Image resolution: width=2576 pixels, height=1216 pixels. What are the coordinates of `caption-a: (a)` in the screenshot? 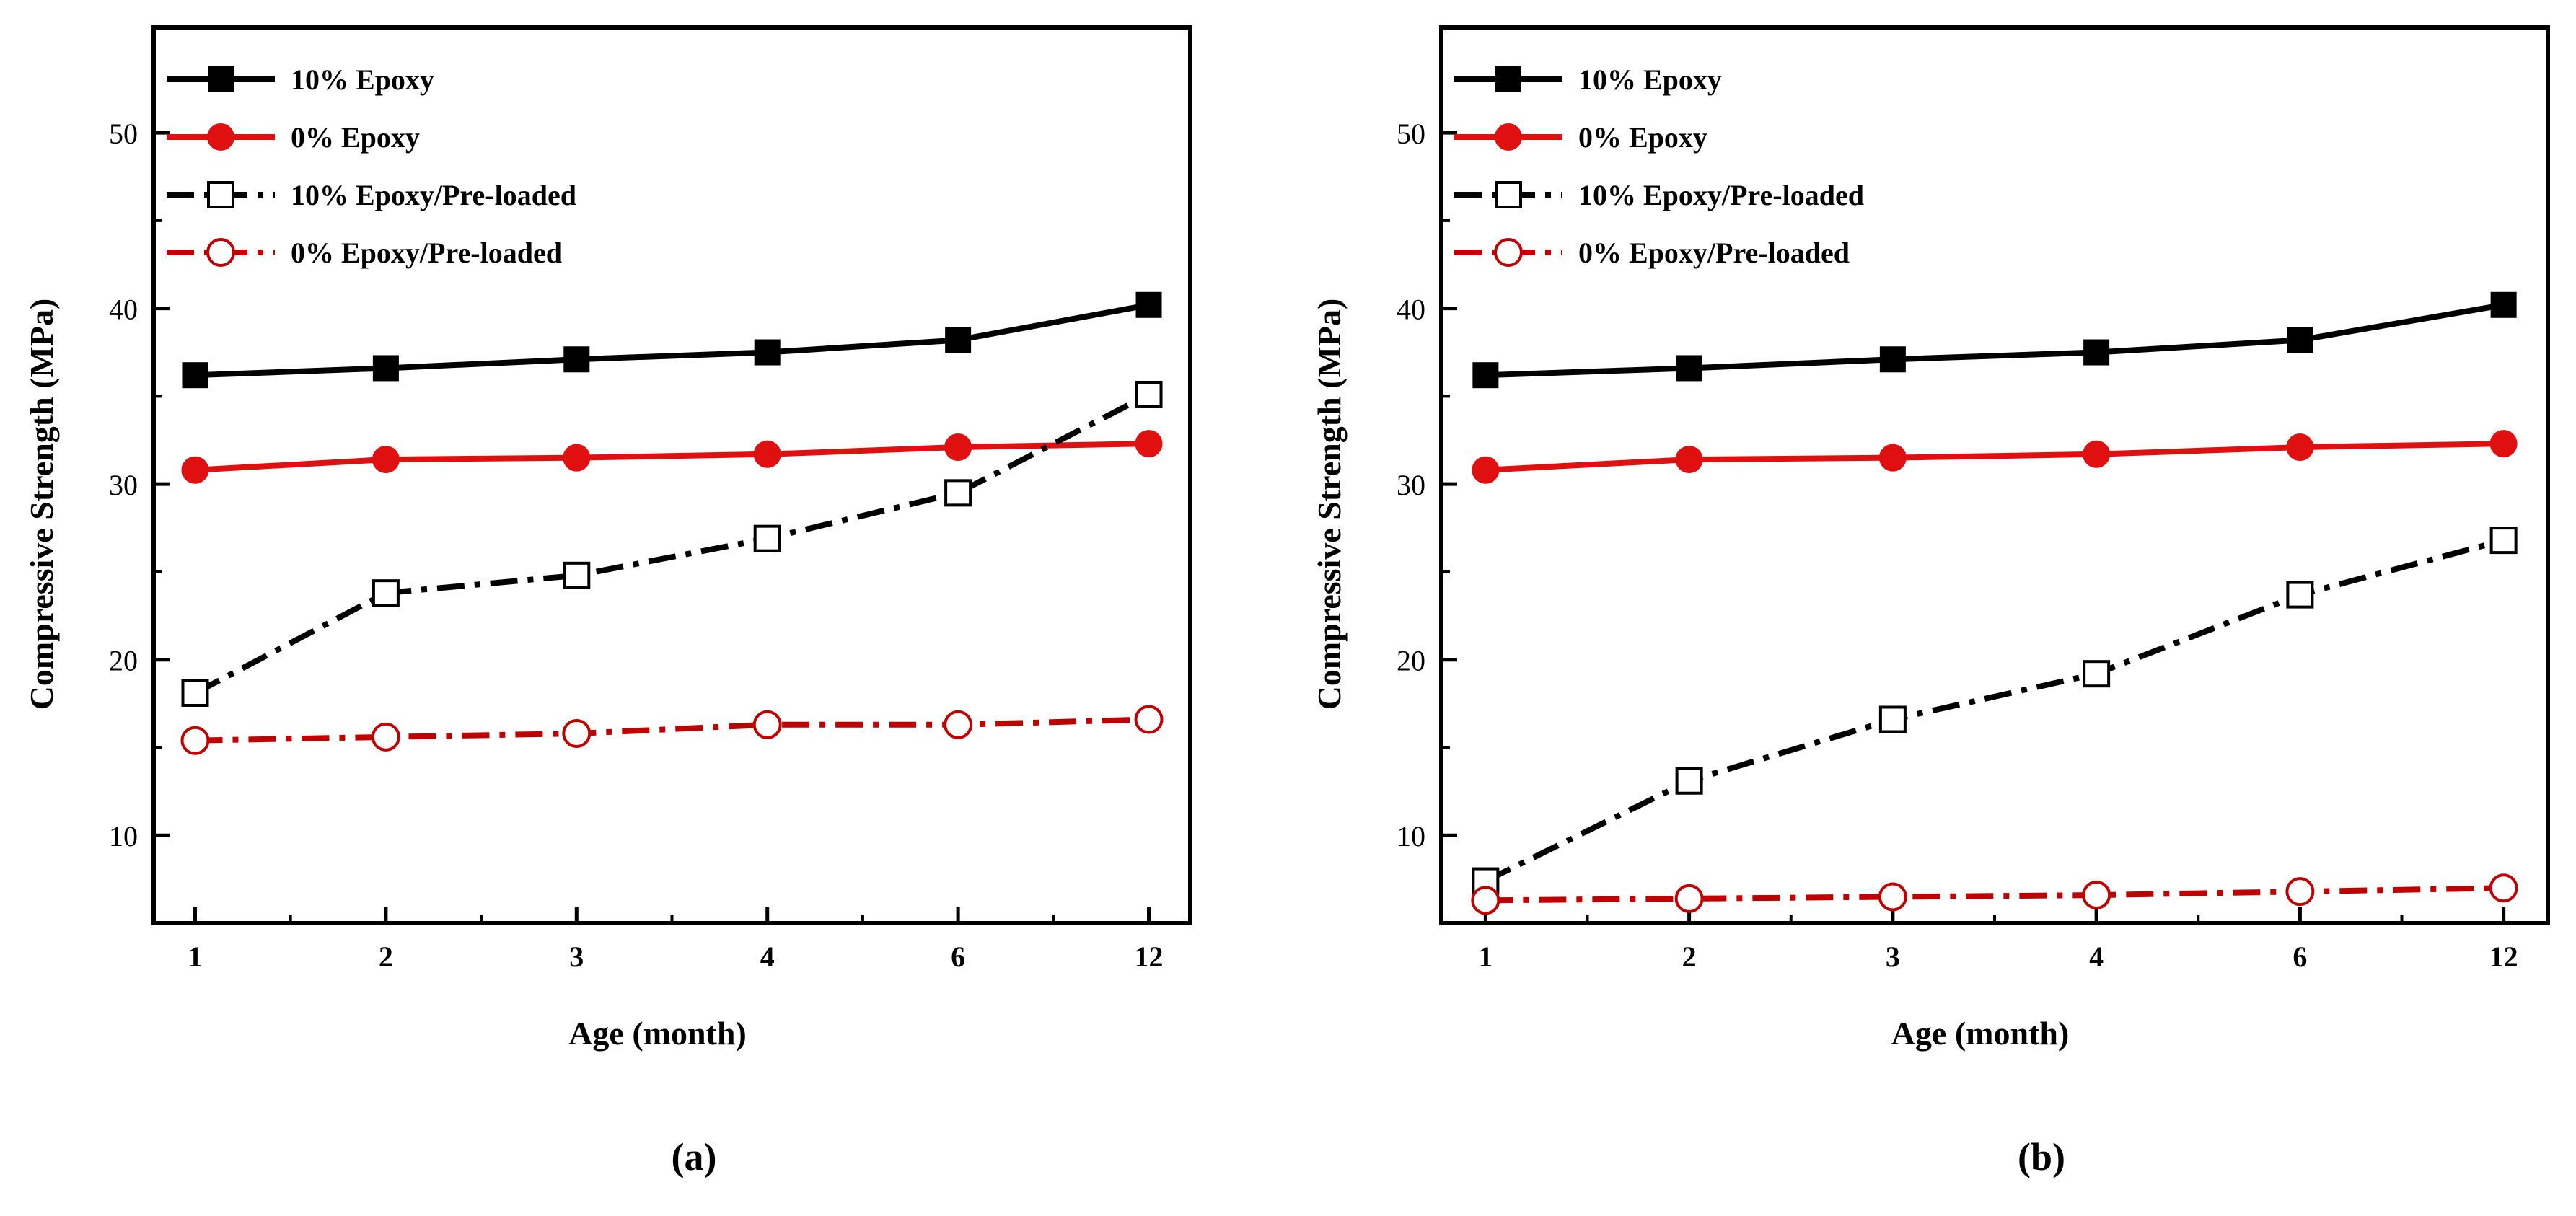 It's located at (694, 1157).